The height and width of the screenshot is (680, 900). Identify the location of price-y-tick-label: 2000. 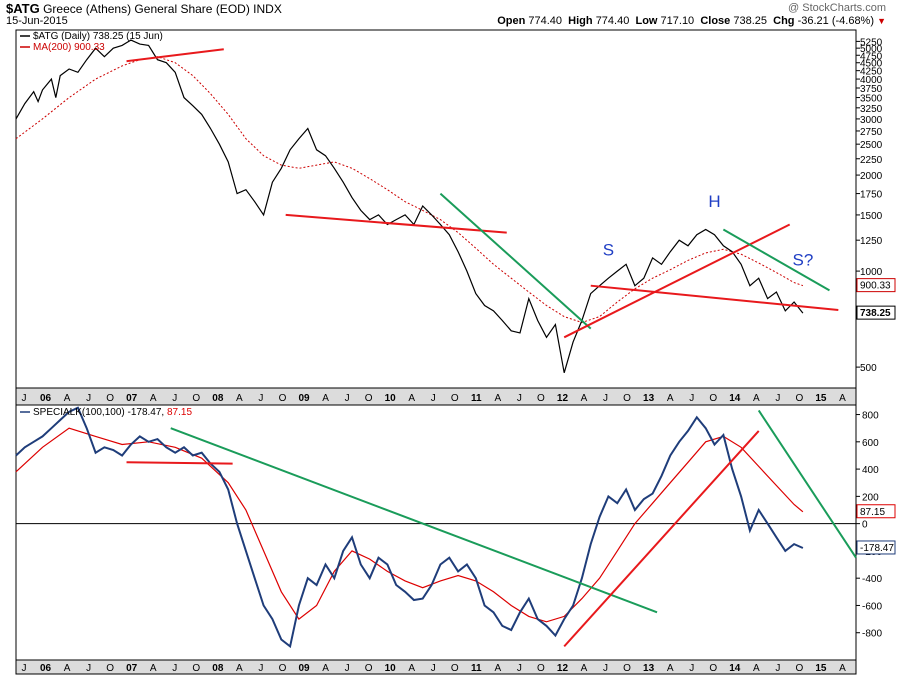
(871, 176).